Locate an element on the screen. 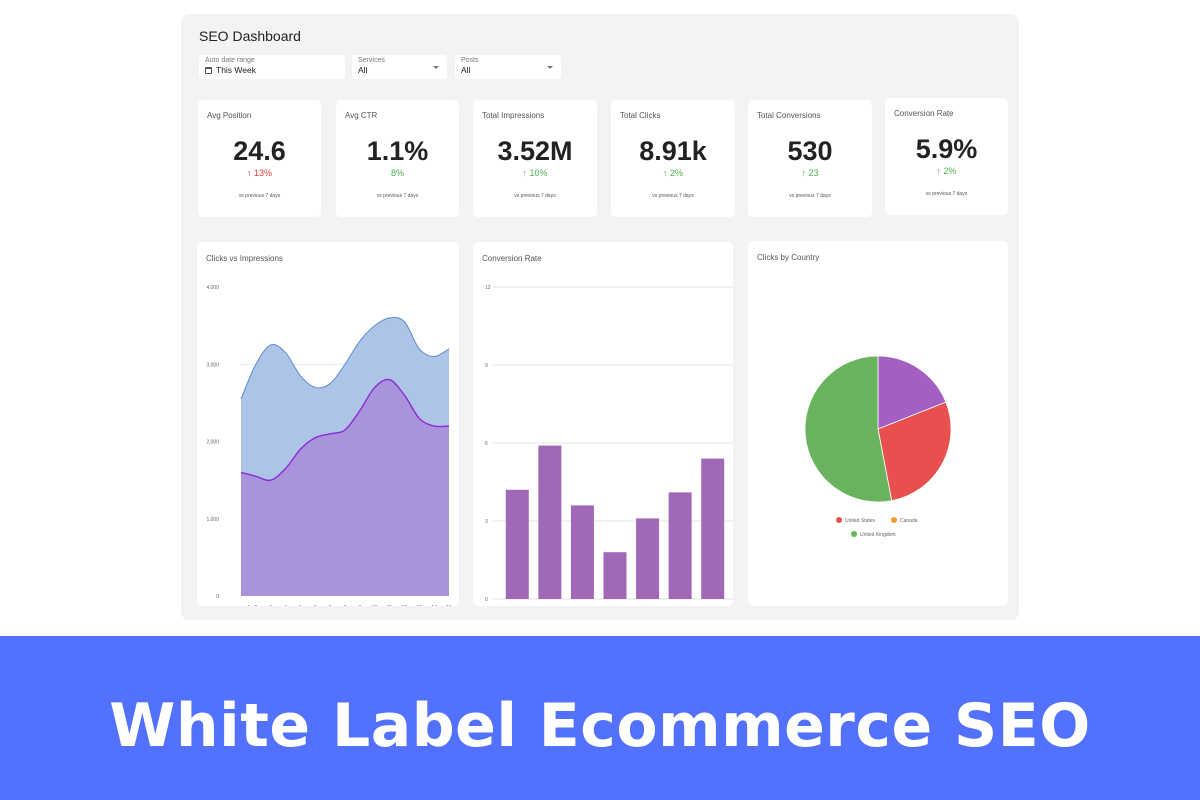  y-tick-label: 12 is located at coordinates (488, 288).